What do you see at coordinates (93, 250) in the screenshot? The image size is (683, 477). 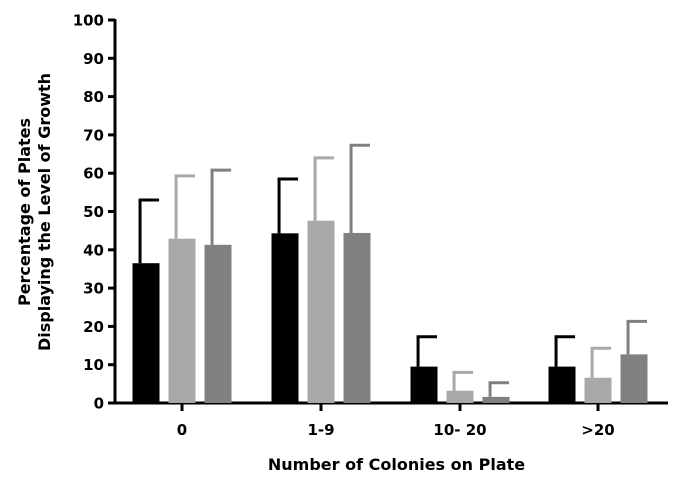 I see `y-tick-label: 40` at bounding box center [93, 250].